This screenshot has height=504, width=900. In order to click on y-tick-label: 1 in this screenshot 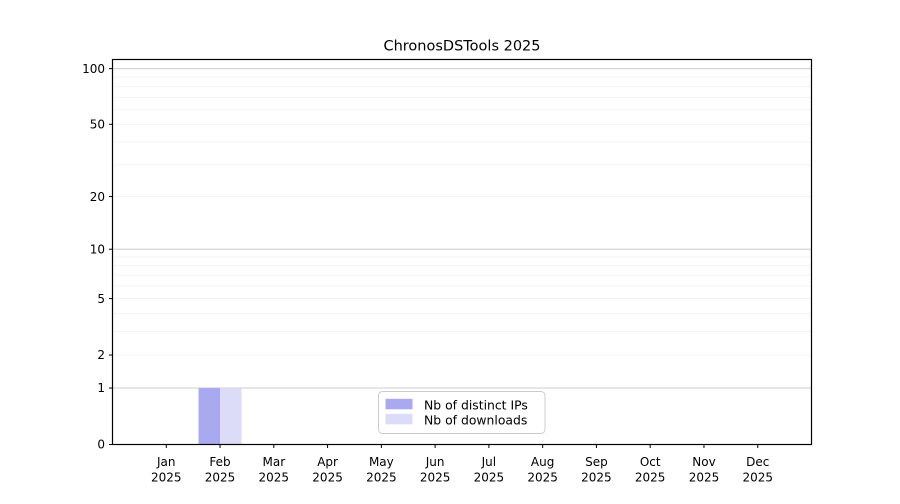, I will do `click(101, 388)`.